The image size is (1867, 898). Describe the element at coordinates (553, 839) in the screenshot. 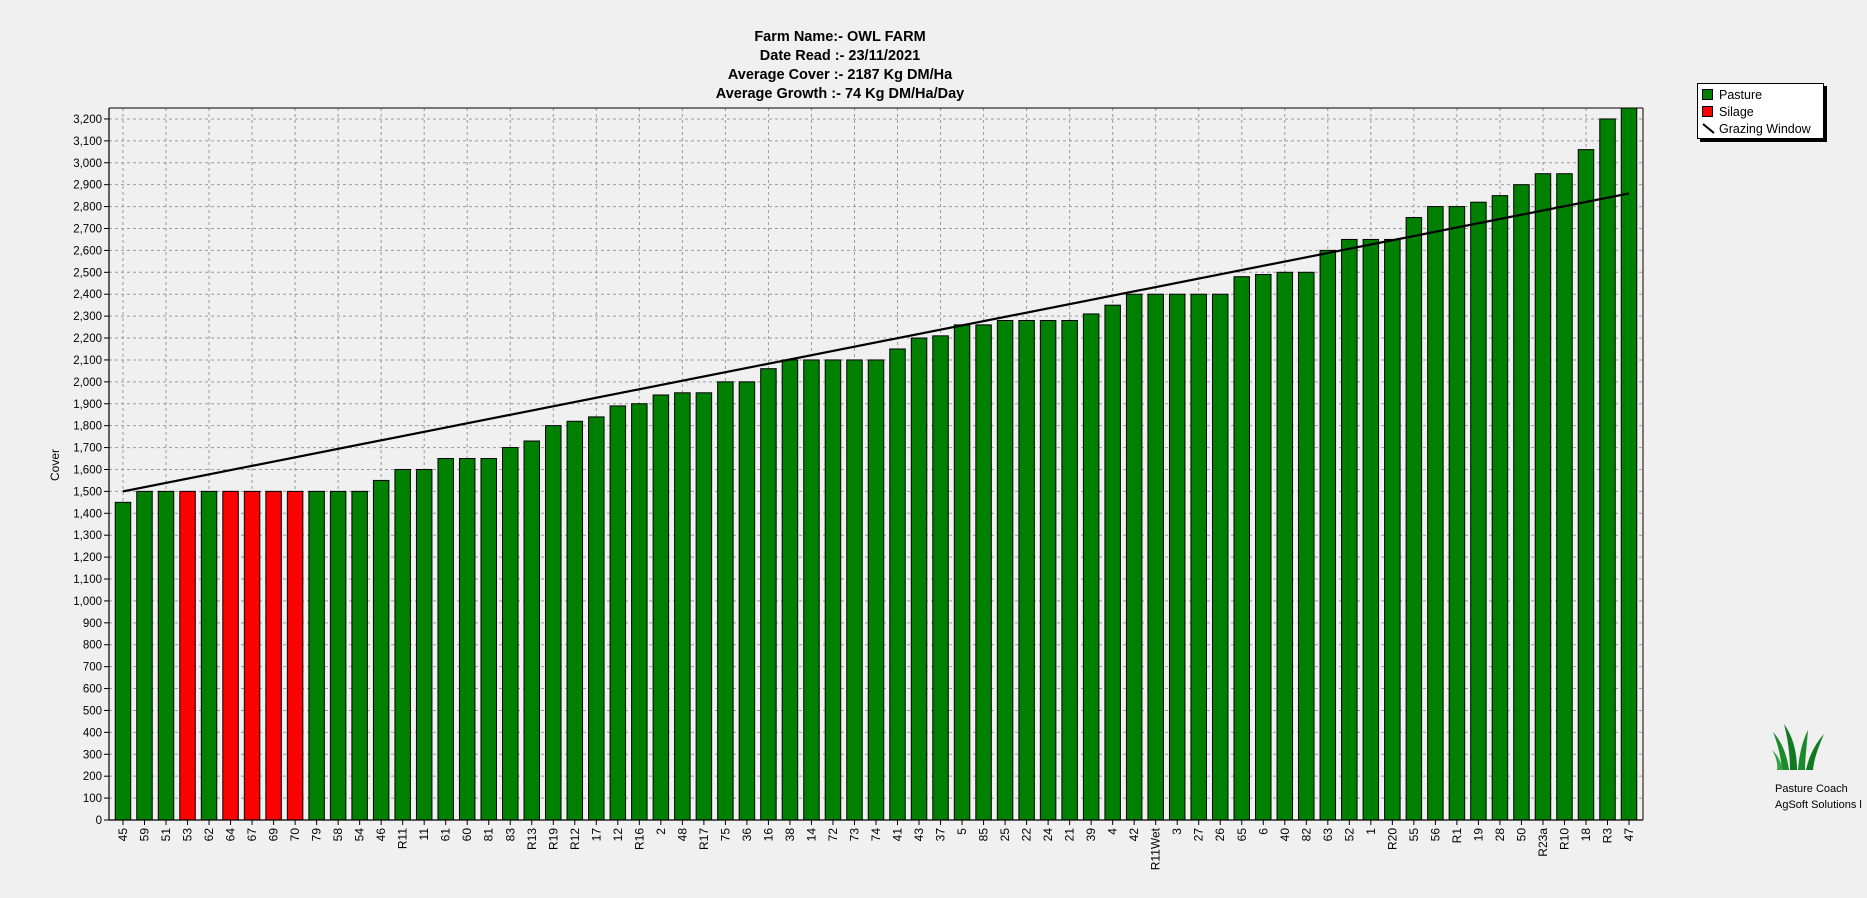

I see `x-tick-label: R19` at that location.